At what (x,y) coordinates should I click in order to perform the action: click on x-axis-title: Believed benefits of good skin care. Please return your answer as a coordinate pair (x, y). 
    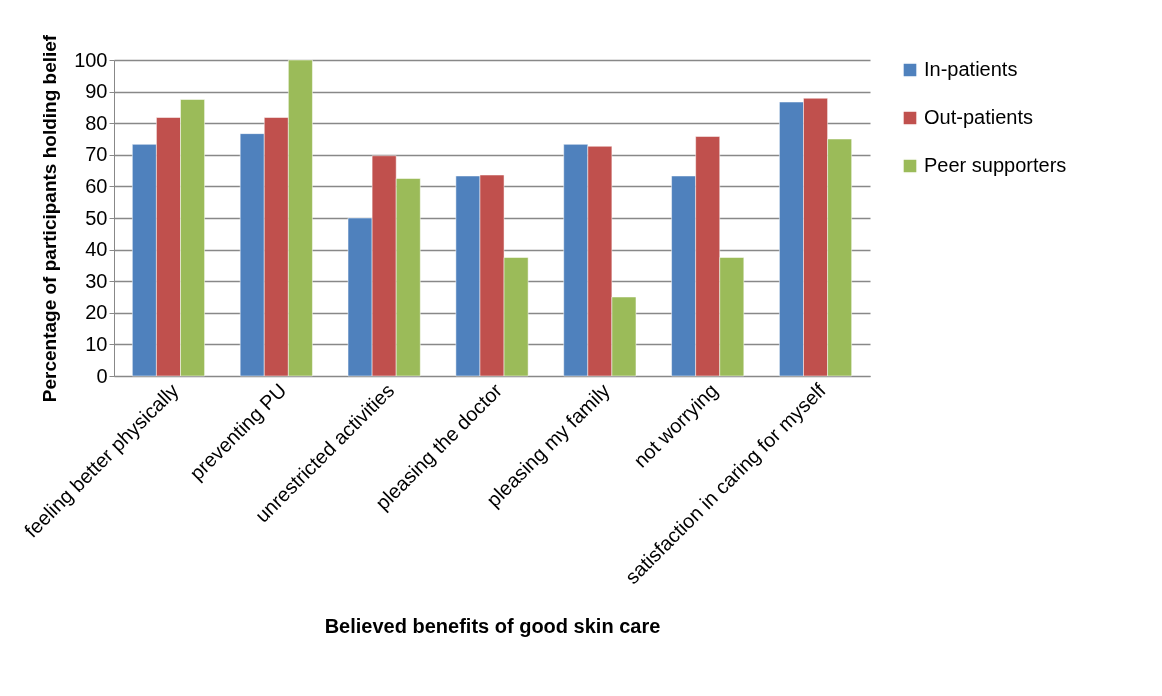
    Looking at the image, I should click on (492, 625).